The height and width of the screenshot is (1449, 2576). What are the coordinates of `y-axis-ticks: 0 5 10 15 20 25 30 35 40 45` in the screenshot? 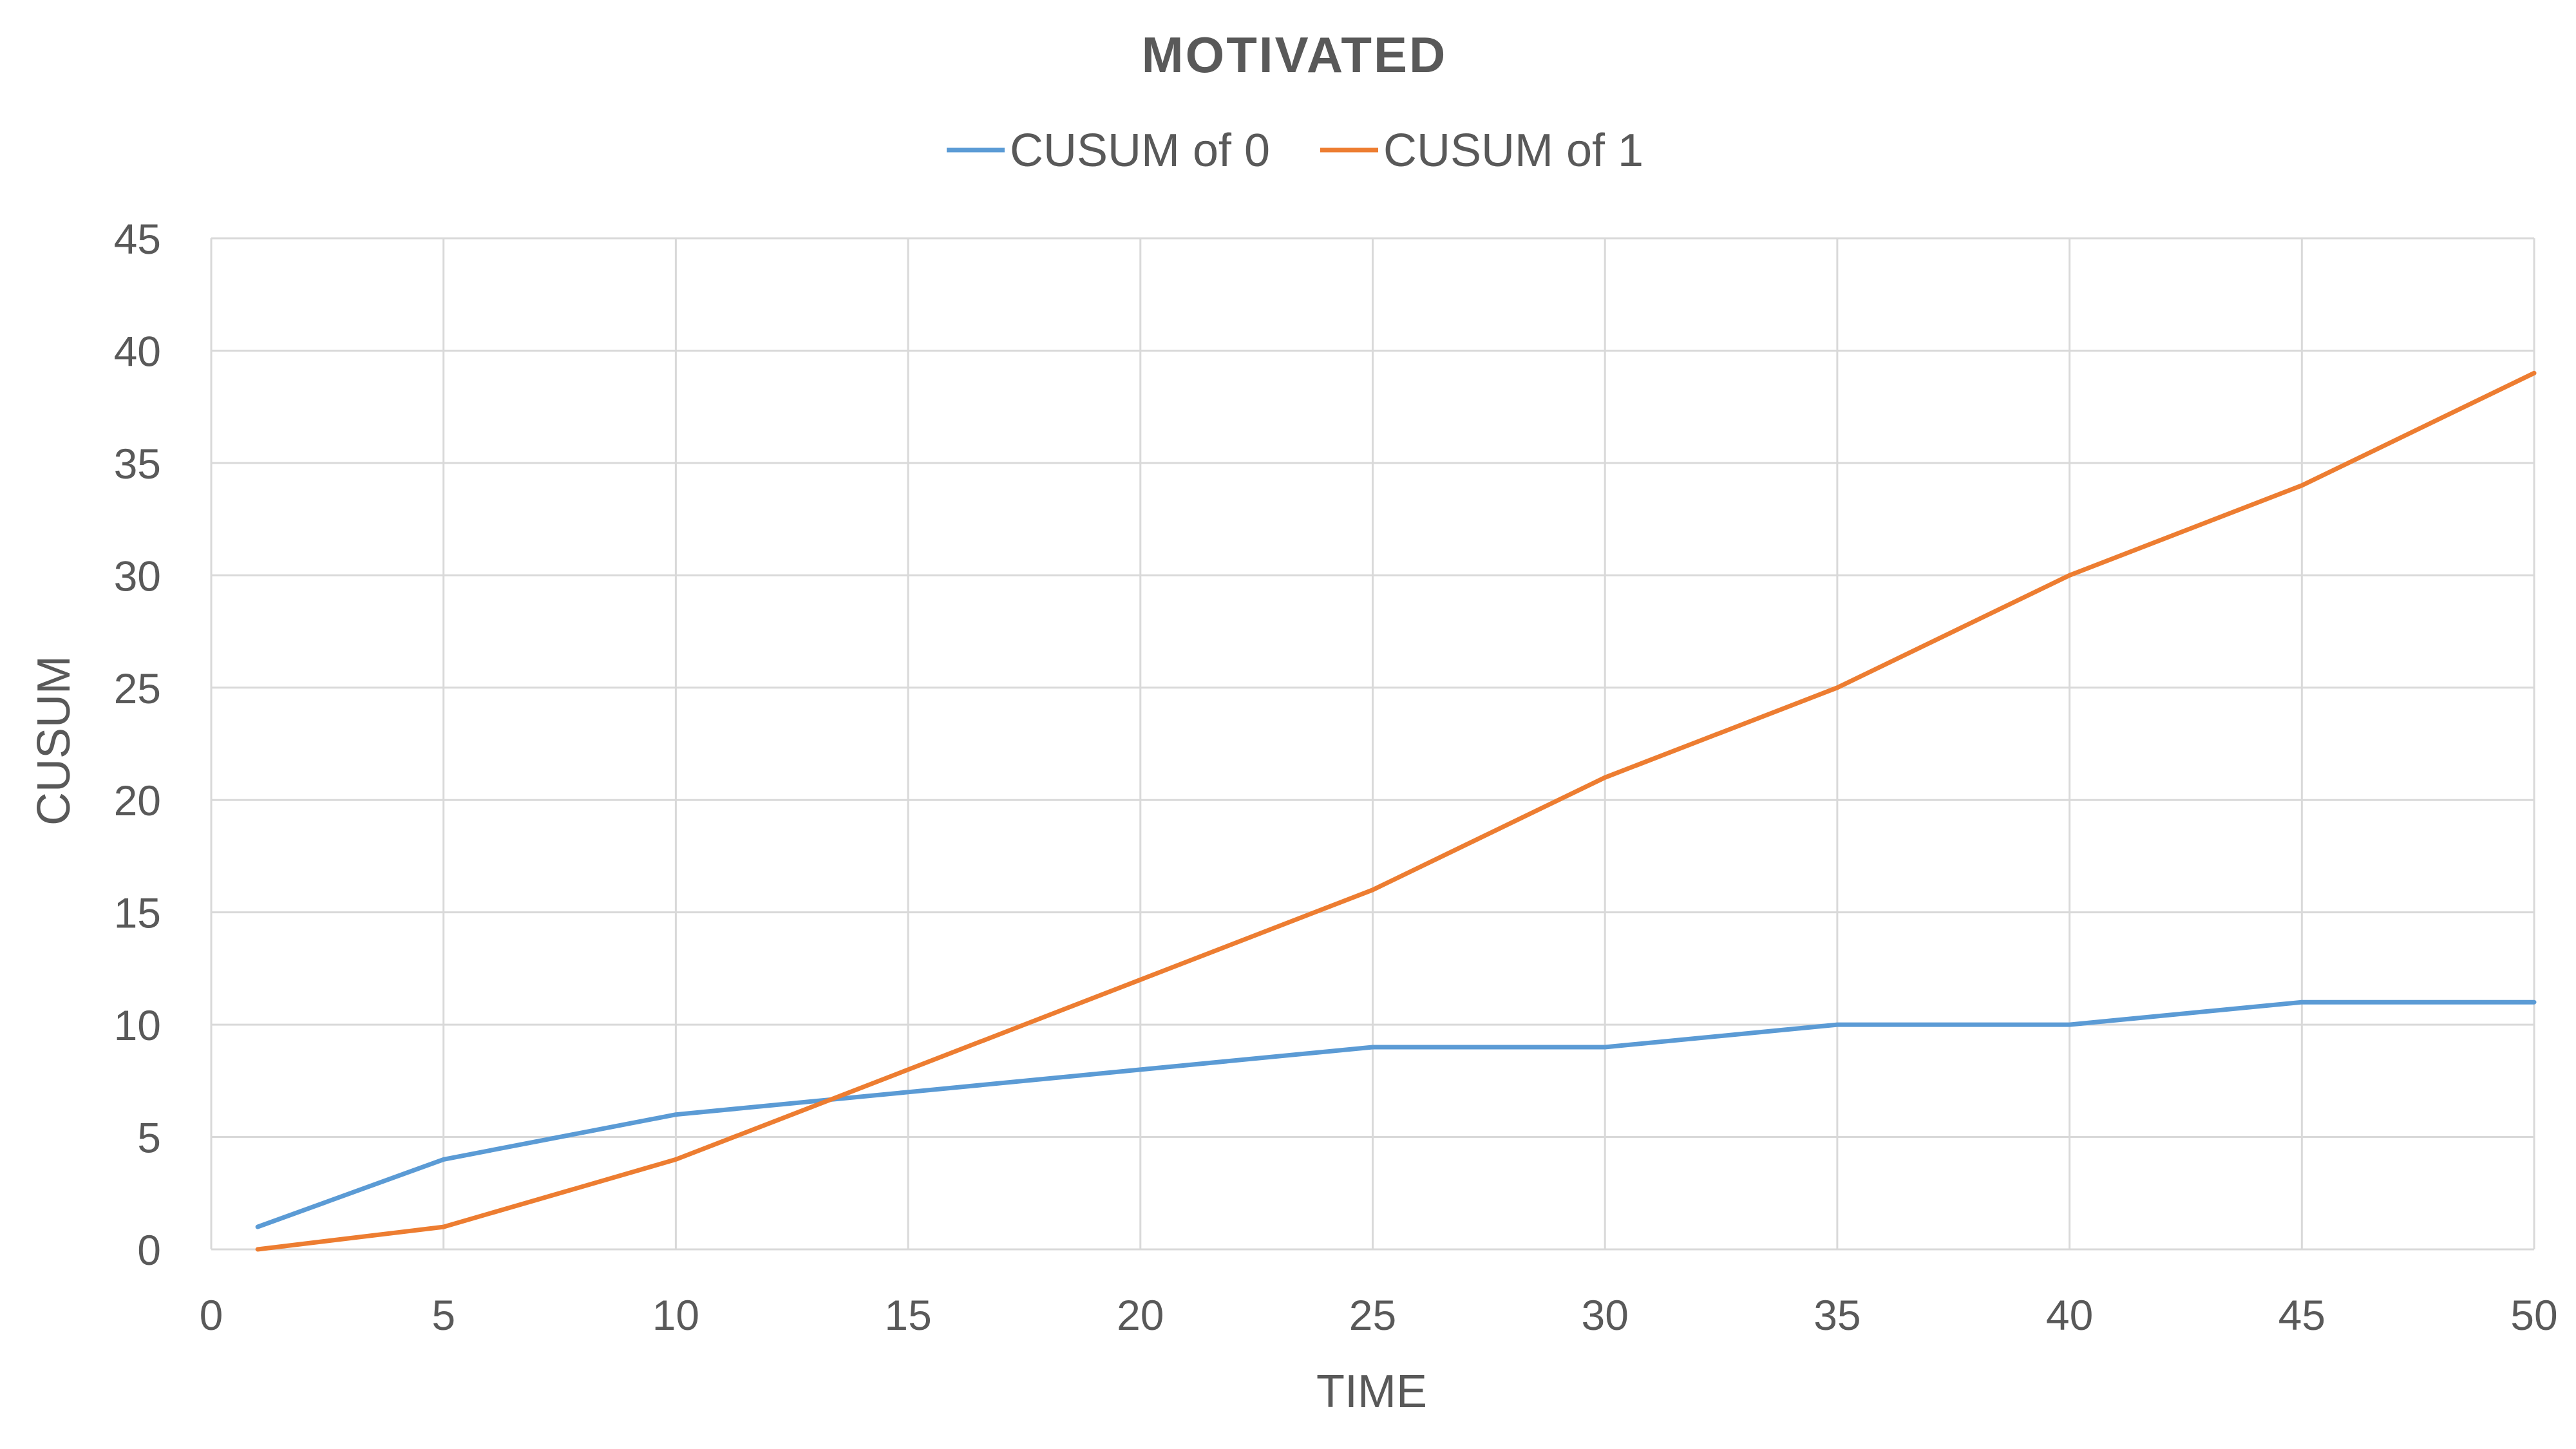 It's located at (137, 745).